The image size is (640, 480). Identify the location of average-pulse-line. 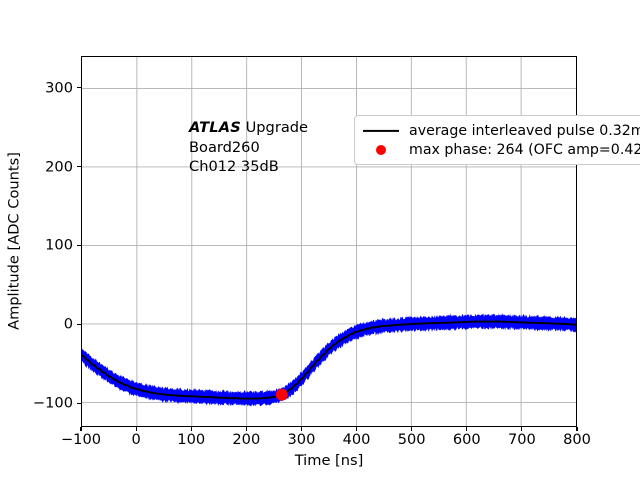
(329, 360).